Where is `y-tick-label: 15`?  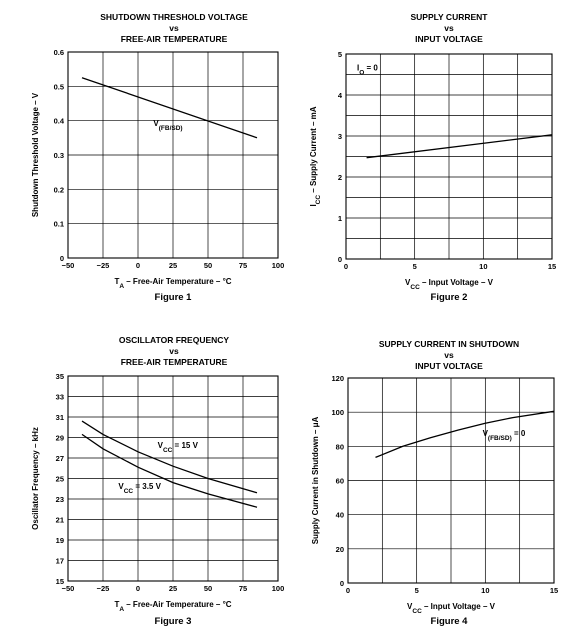 y-tick-label: 15 is located at coordinates (60, 581).